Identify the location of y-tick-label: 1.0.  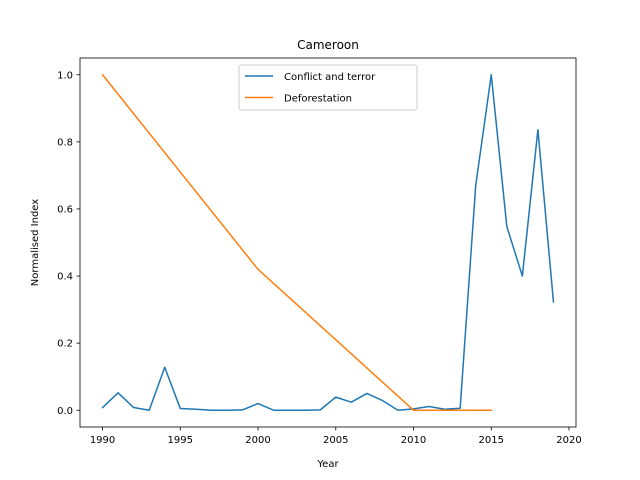
(65, 75).